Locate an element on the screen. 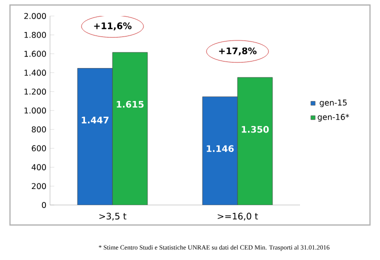 The width and height of the screenshot is (380, 260). data-label: 1.350 is located at coordinates (255, 129).